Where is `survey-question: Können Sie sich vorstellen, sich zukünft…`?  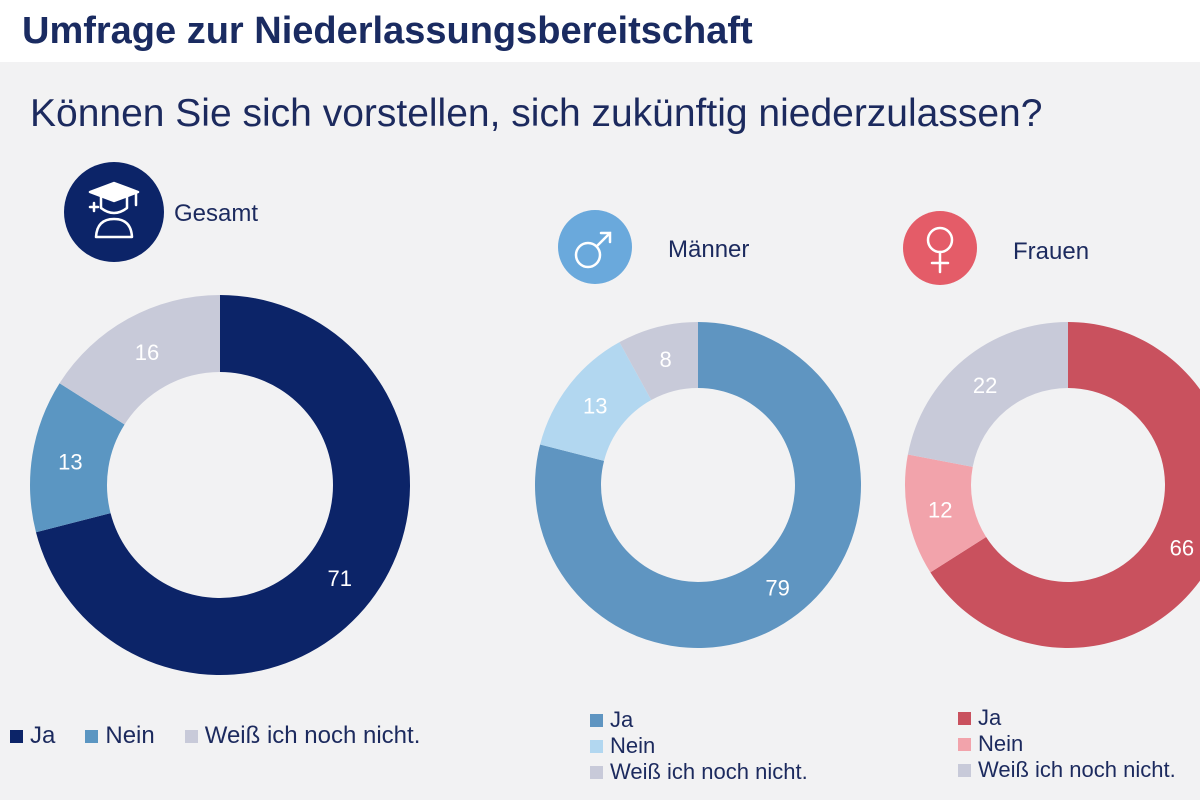 survey-question: Können Sie sich vorstellen, sich zukünft… is located at coordinates (536, 113).